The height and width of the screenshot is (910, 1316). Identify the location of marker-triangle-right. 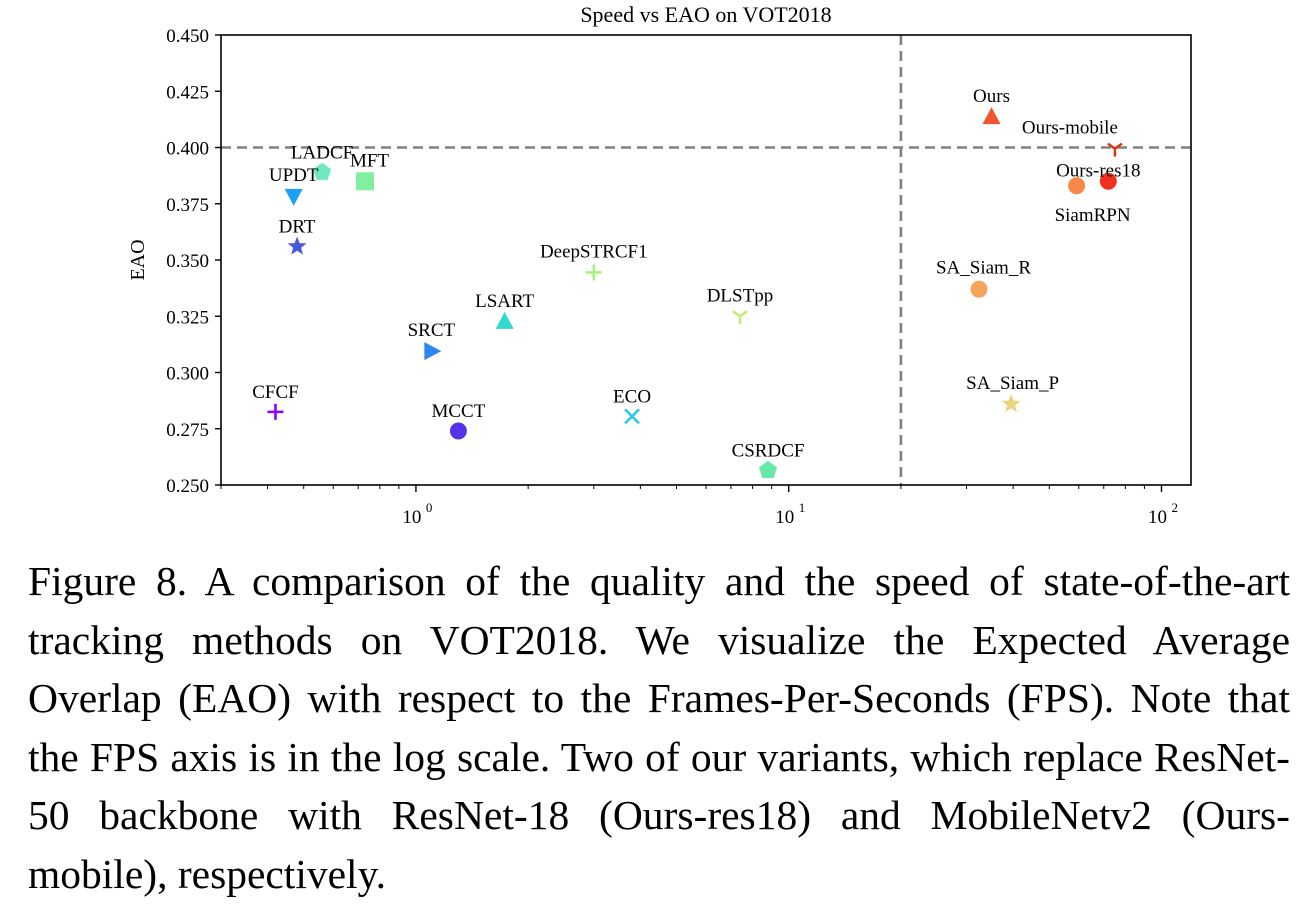
(433, 351).